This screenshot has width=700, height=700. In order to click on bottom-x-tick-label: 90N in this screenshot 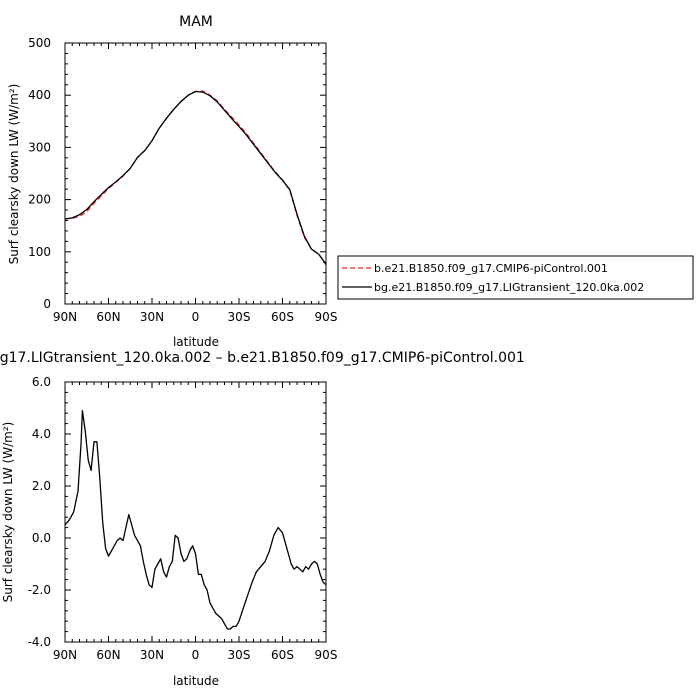, I will do `click(65, 655)`.